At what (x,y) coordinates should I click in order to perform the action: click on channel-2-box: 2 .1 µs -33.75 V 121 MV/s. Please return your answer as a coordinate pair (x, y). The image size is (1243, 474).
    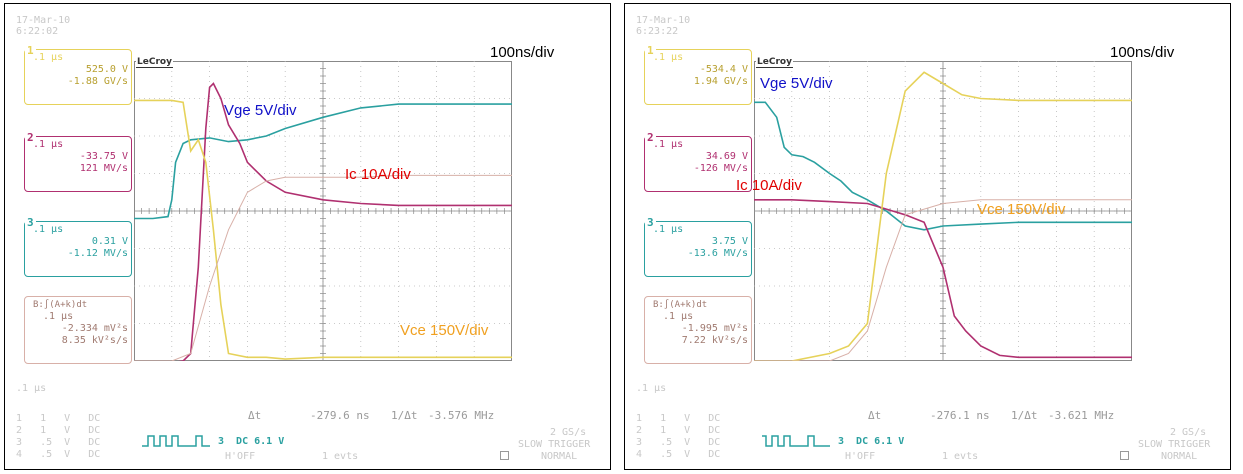
    Looking at the image, I should click on (78, 161).